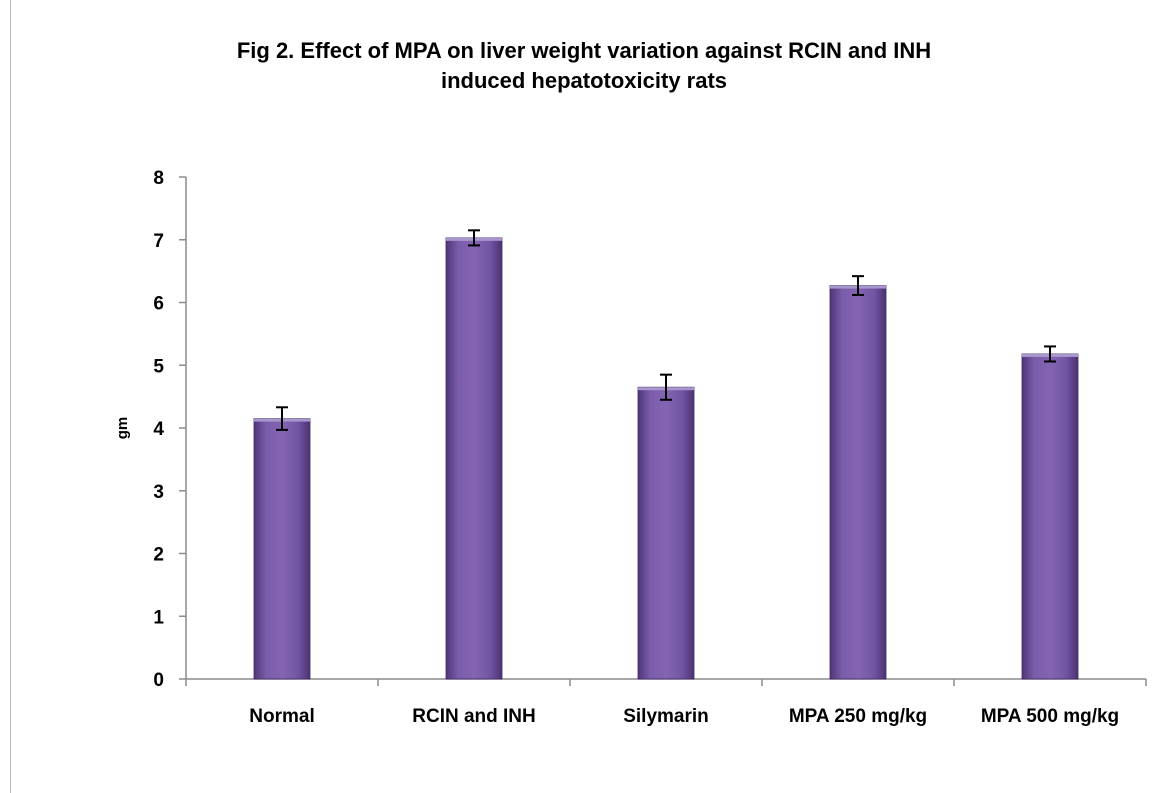  I want to click on y-tick-label: 3, so click(158, 492).